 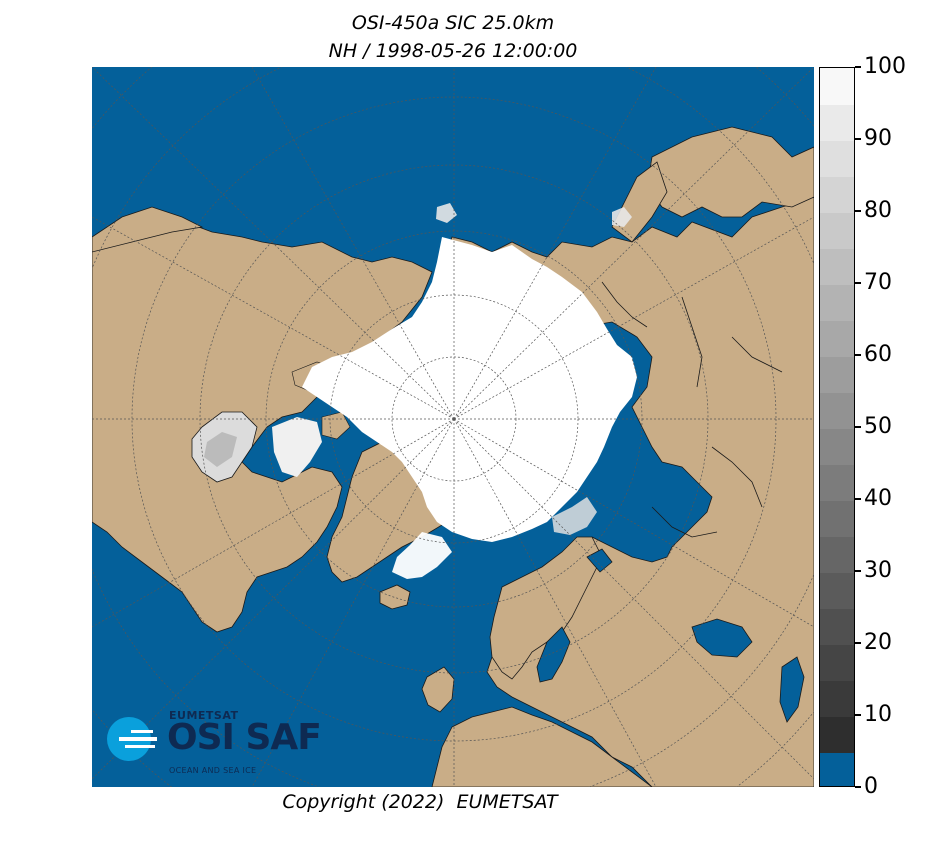 I want to click on colorbar-label-80: 80, so click(x=878, y=210).